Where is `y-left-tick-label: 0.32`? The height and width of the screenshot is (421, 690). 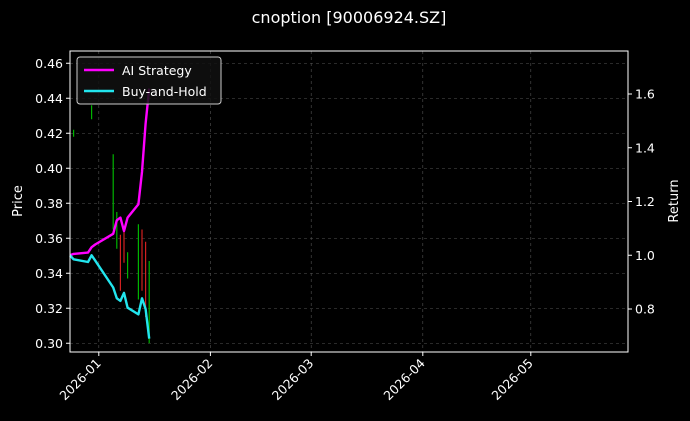 y-left-tick-label: 0.32 is located at coordinates (49, 308).